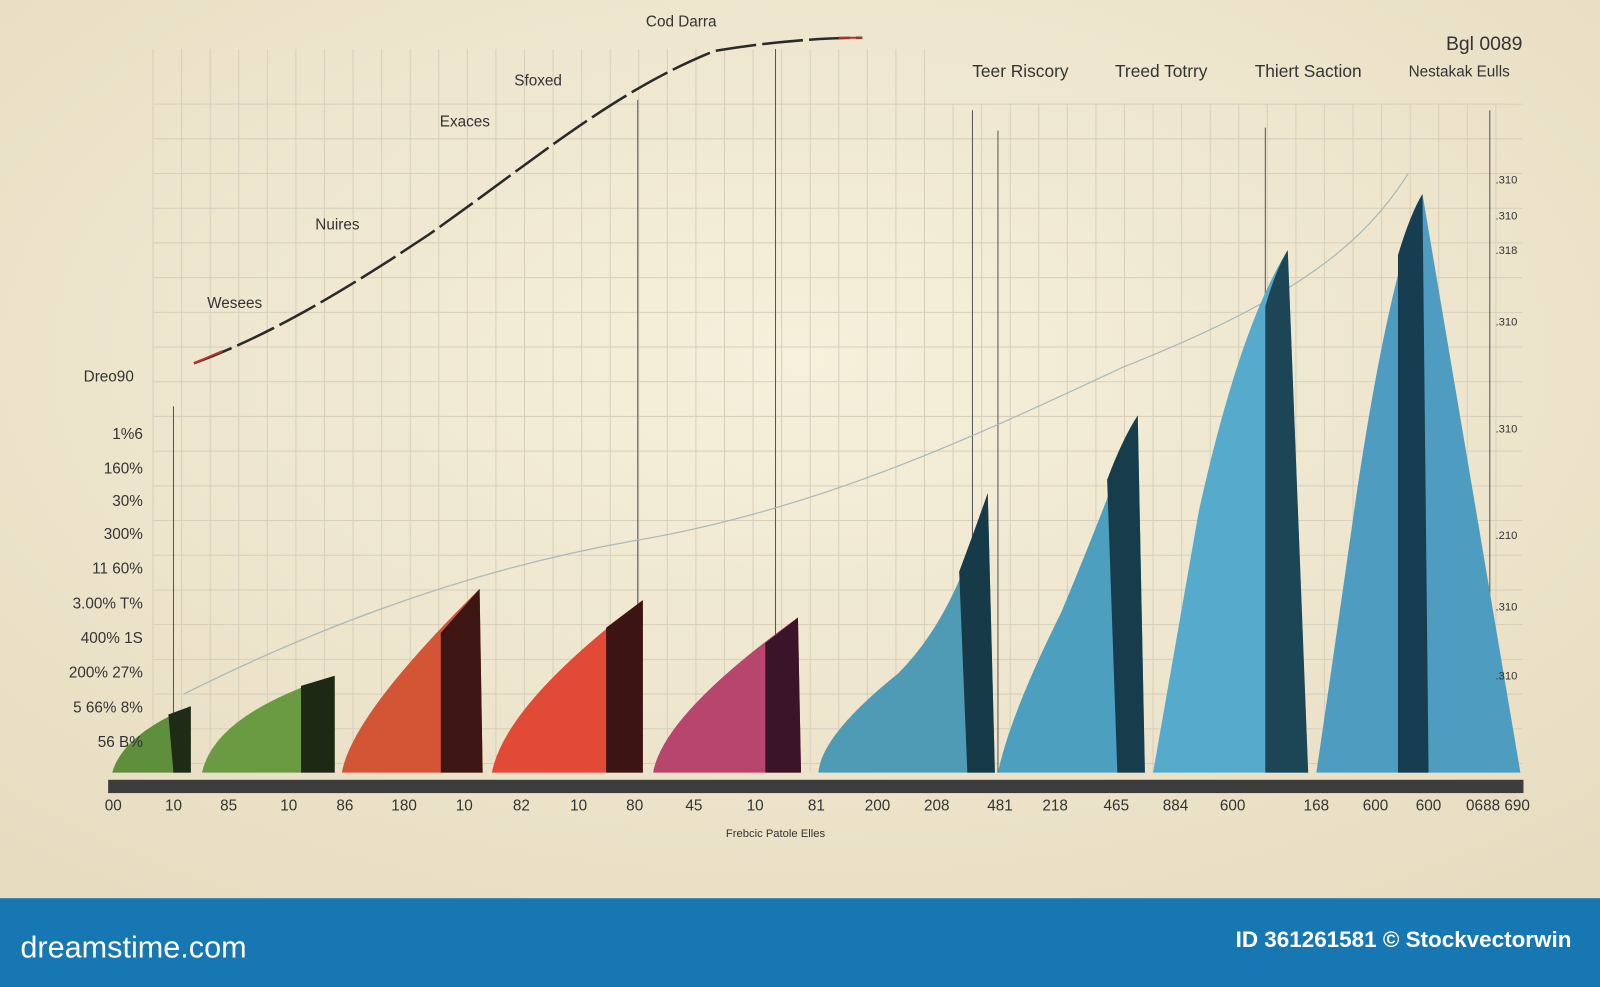 This screenshot has height=987, width=1600. What do you see at coordinates (1176, 805) in the screenshot?
I see `x-tick-label: 884` at bounding box center [1176, 805].